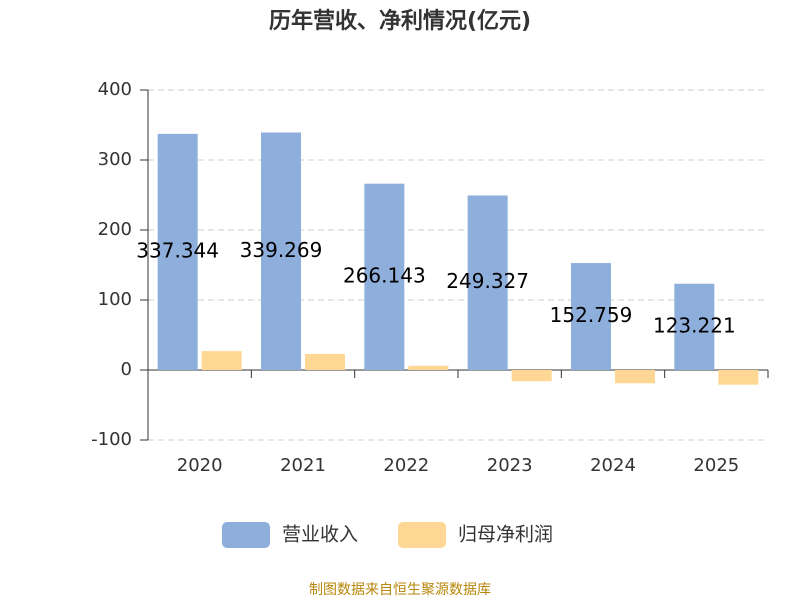  What do you see at coordinates (716, 465) in the screenshot?
I see `x-tick-label: 2025` at bounding box center [716, 465].